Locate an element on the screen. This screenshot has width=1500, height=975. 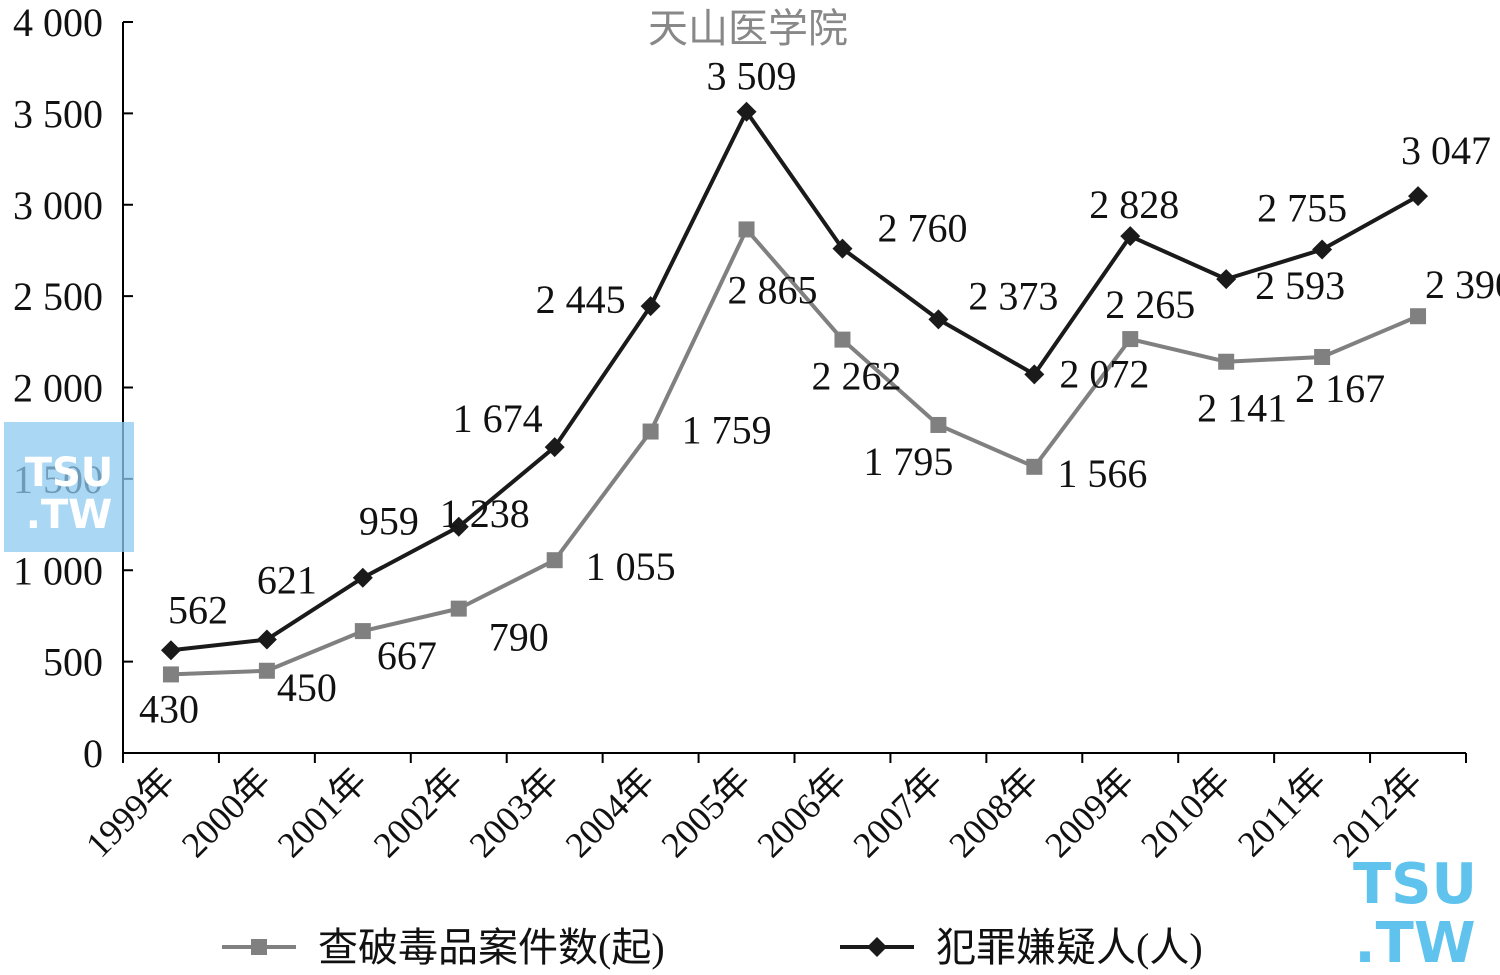
watermark-logo-right-line2: .TW is located at coordinates (1414, 943).